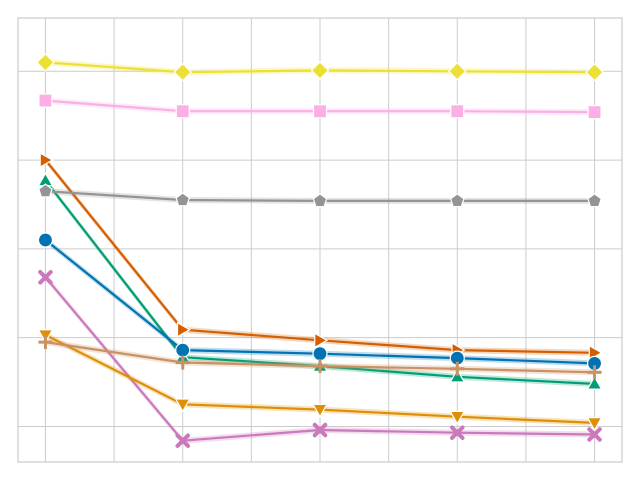  I want to click on series-plus, so click(320, 357).